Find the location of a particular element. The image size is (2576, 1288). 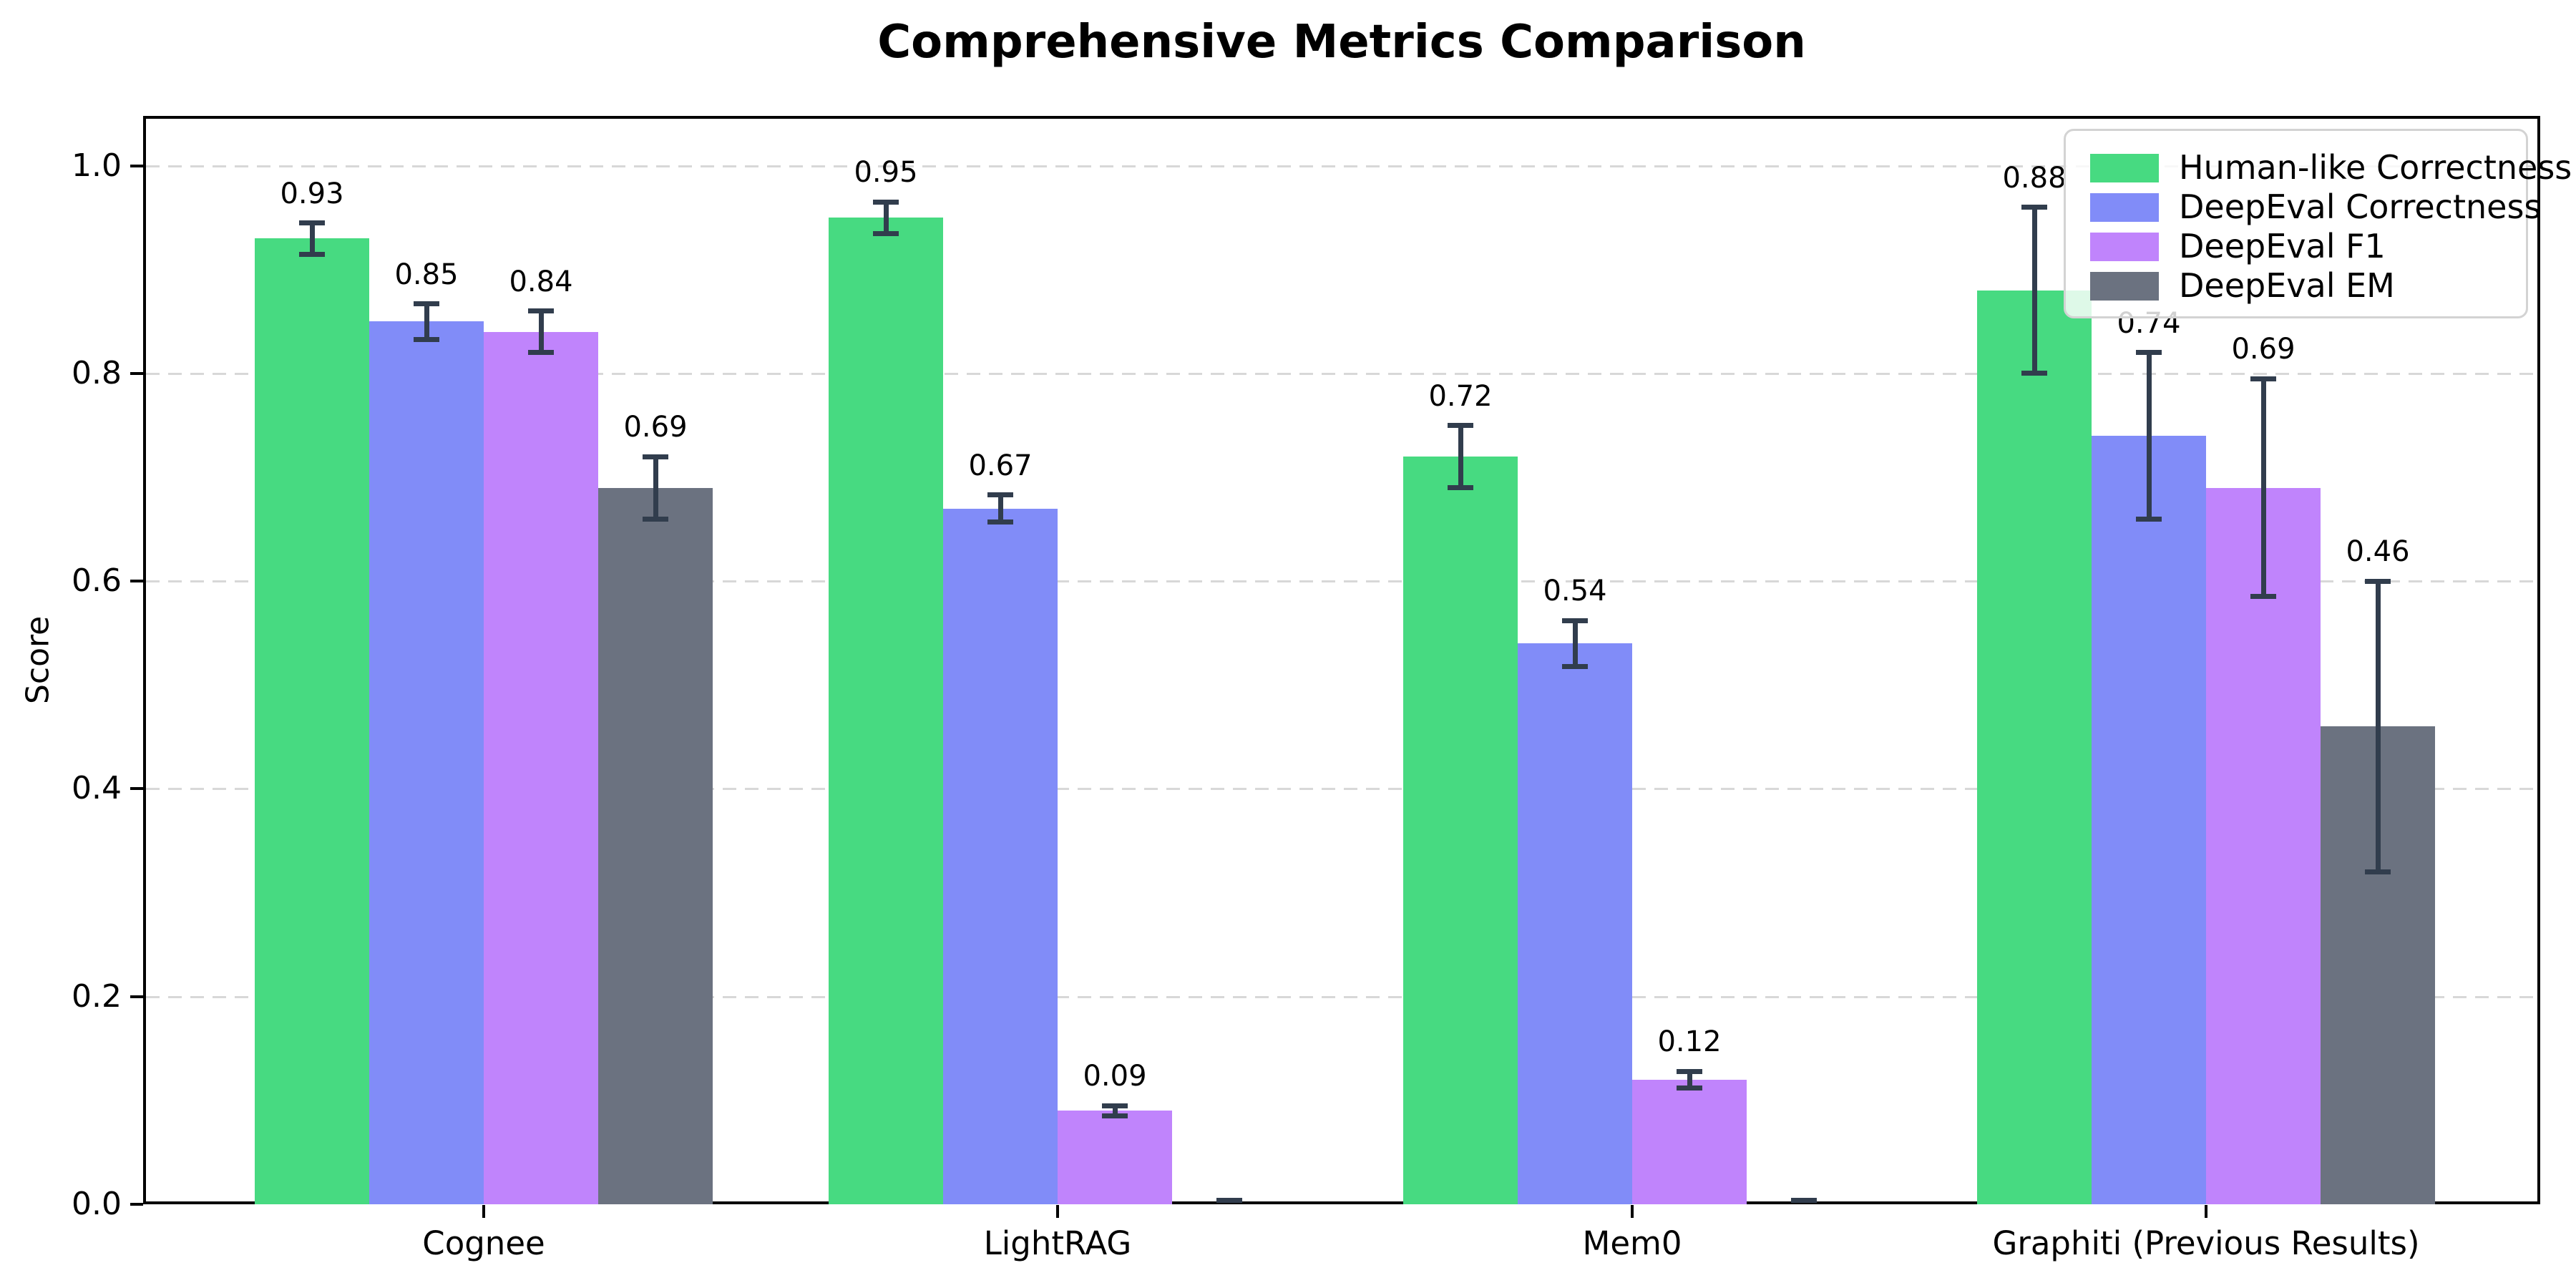

legend-item: Human-like Correctness is located at coordinates (2319, 167).